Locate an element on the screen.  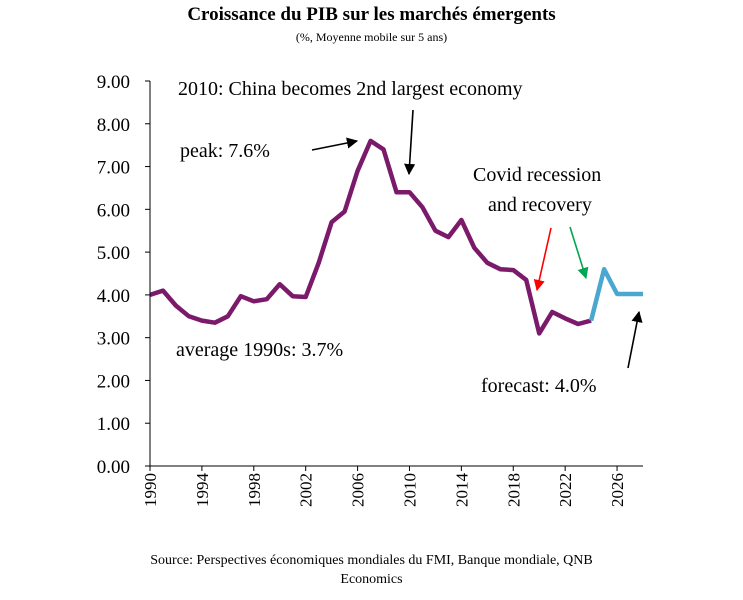
arrow-forecast is located at coordinates (635, 339).